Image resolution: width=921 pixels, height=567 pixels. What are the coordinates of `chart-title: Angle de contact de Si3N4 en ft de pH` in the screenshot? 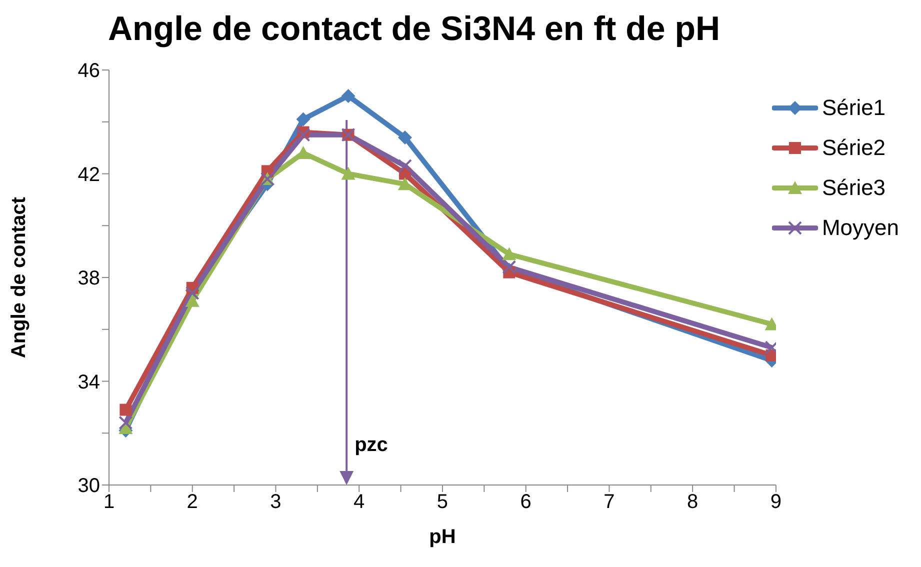 It's located at (414, 29).